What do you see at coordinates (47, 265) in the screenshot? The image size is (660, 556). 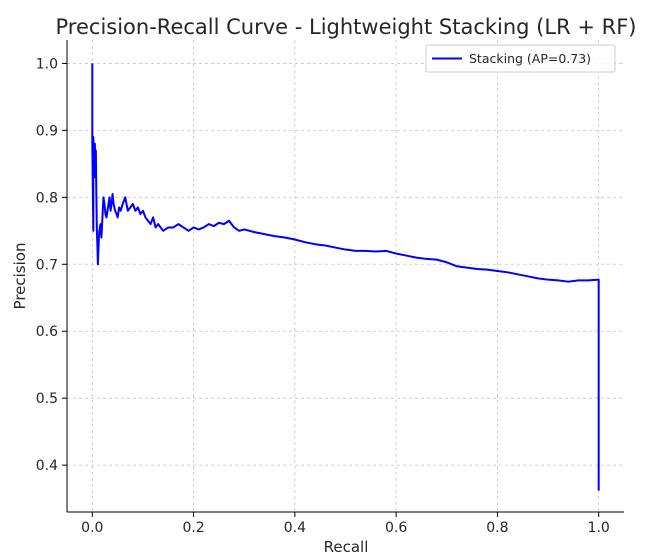 I see `y-tick-label-3: 0.7` at bounding box center [47, 265].